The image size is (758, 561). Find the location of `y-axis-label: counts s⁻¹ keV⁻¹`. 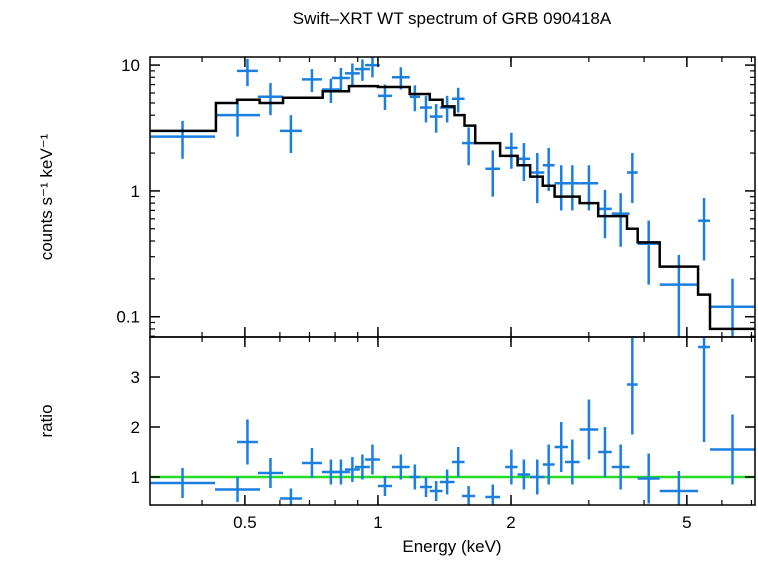

y-axis-label: counts s⁻¹ keV⁻¹ is located at coordinates (46, 196).